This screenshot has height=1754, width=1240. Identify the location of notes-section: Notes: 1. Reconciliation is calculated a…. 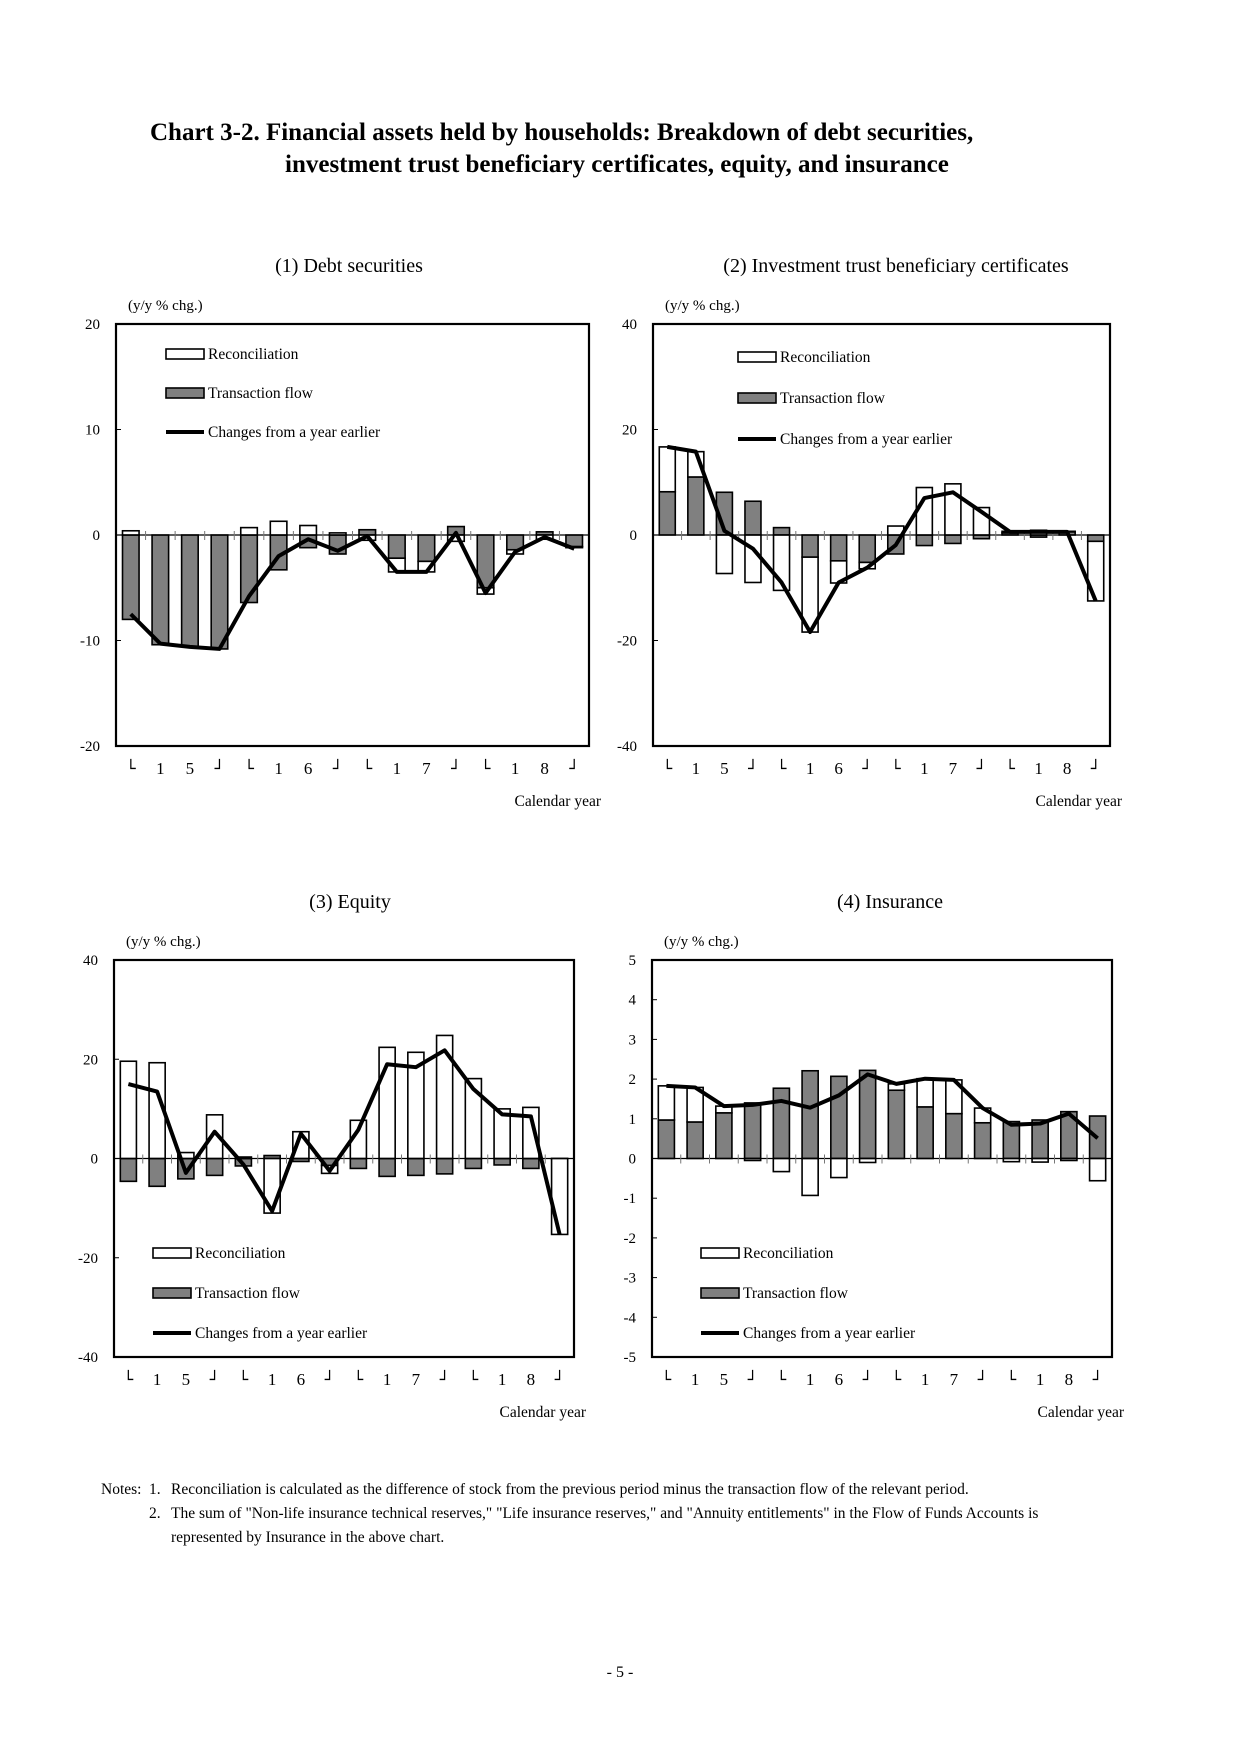
(601, 1514).